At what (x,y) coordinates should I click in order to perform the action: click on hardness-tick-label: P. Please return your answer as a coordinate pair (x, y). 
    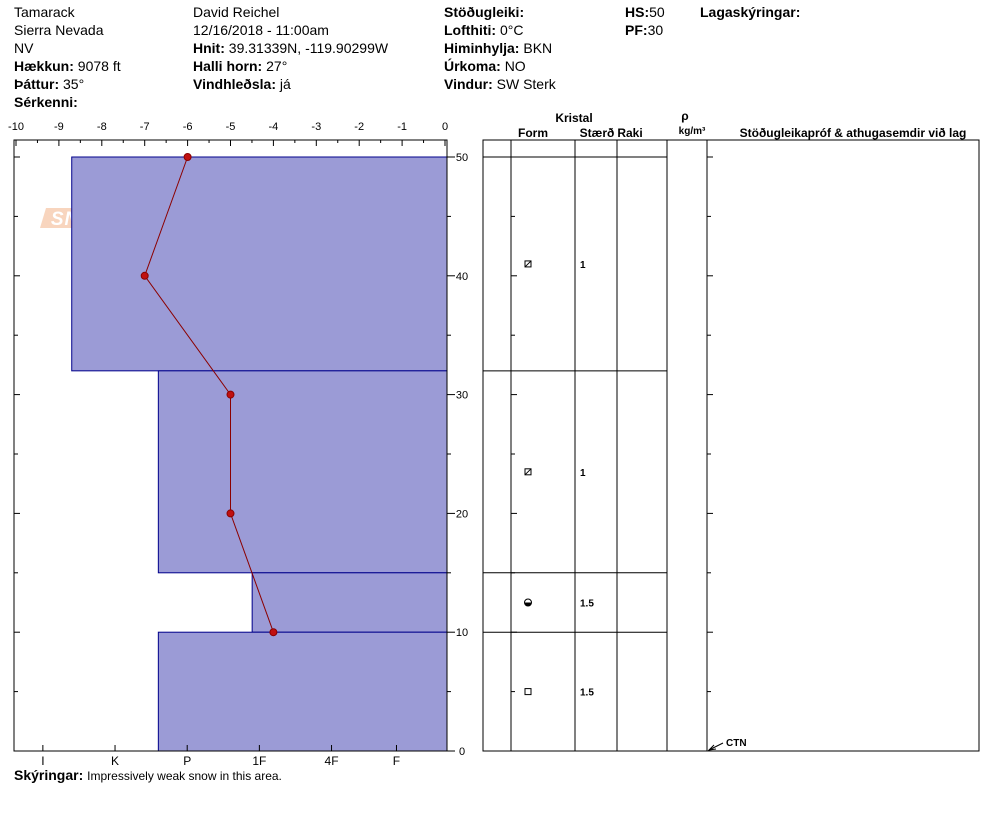
    Looking at the image, I should click on (187, 761).